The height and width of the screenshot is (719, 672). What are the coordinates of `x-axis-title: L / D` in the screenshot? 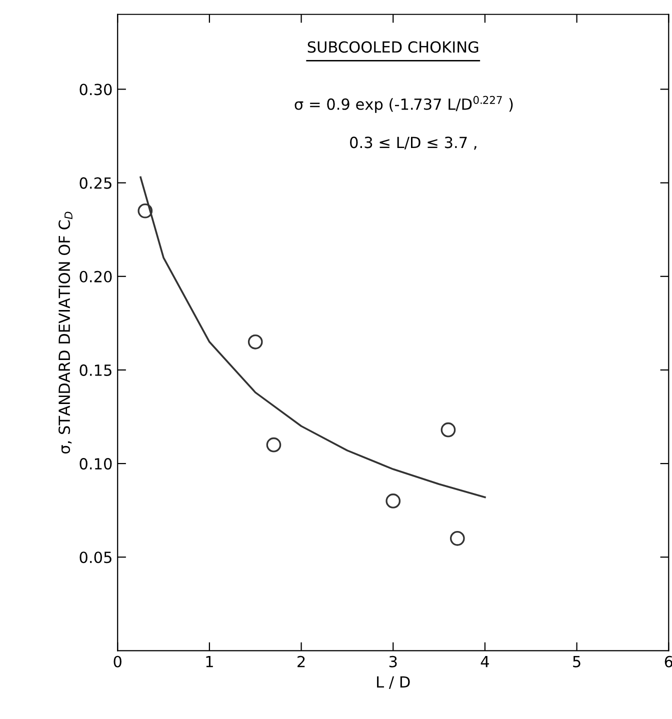 It's located at (393, 682).